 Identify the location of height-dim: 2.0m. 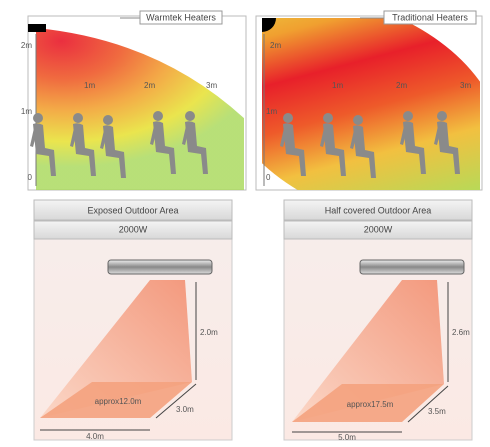
(209, 332).